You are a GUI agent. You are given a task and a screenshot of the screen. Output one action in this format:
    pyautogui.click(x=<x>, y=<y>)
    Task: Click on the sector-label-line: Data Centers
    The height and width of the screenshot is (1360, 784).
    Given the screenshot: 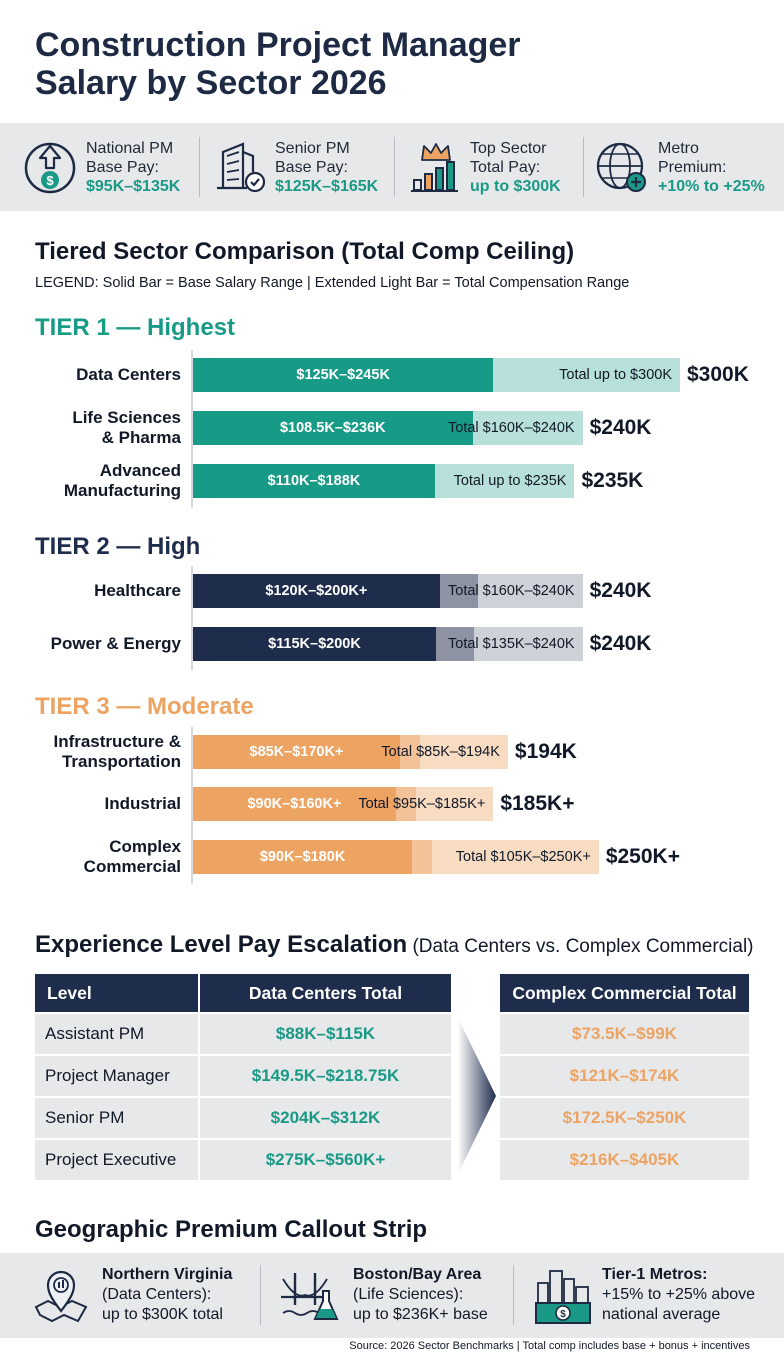 What is the action you would take?
    pyautogui.click(x=128, y=374)
    